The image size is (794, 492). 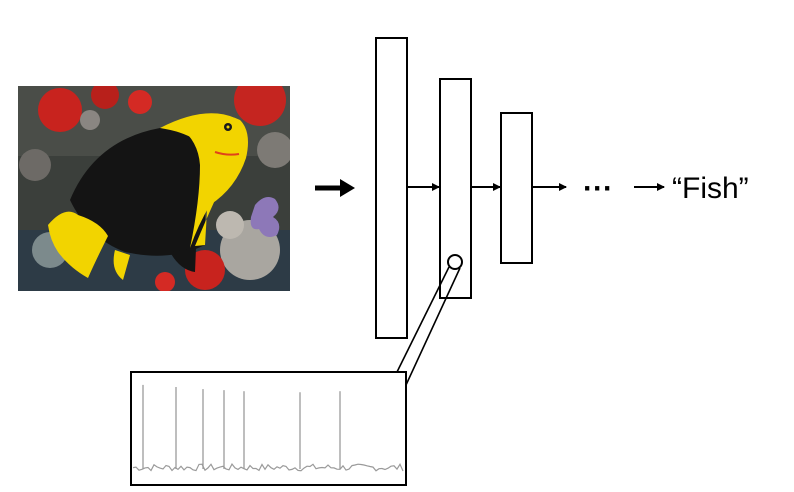 I want to click on spike-baseline, so click(x=268, y=467).